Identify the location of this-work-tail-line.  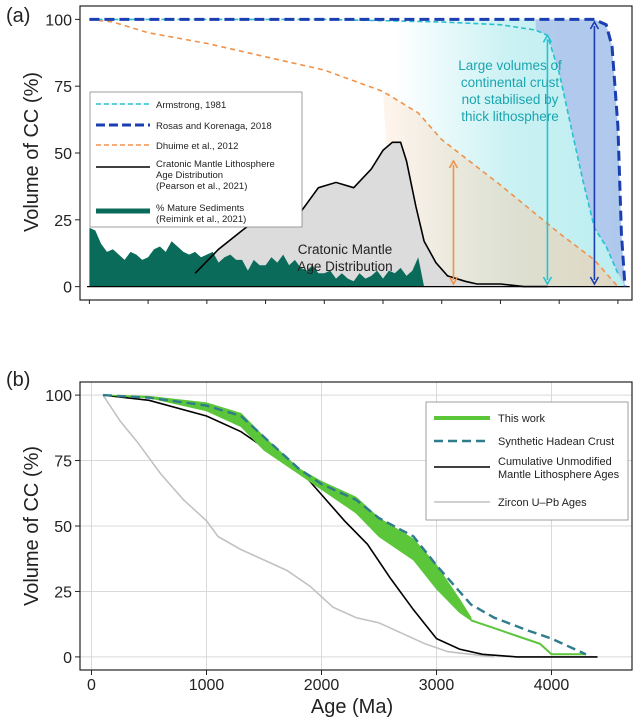
(528, 637).